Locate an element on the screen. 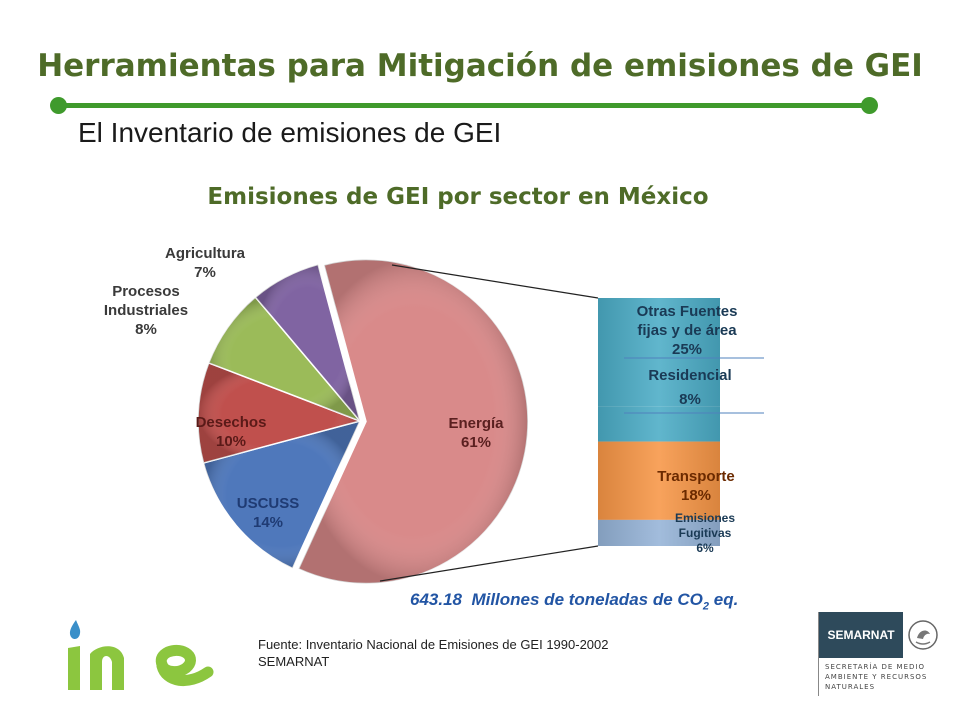  title-divider is located at coordinates (464, 105).